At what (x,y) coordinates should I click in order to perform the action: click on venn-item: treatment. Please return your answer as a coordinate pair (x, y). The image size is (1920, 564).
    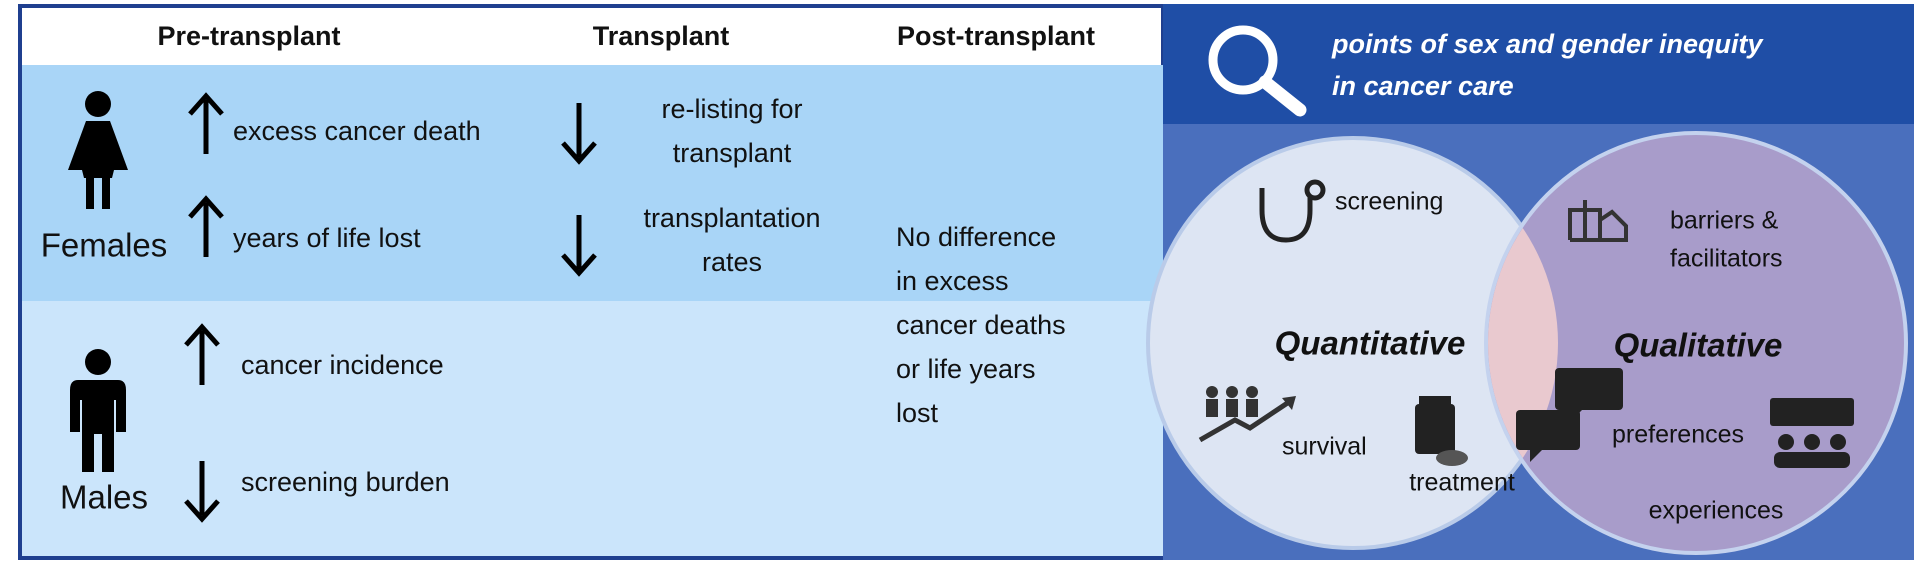
    Looking at the image, I should click on (1462, 483).